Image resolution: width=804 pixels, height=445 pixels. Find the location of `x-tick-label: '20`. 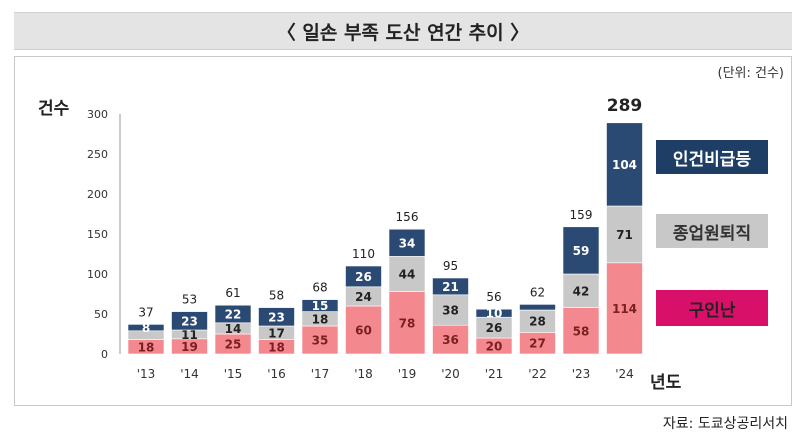

x-tick-label: '20 is located at coordinates (450, 374).